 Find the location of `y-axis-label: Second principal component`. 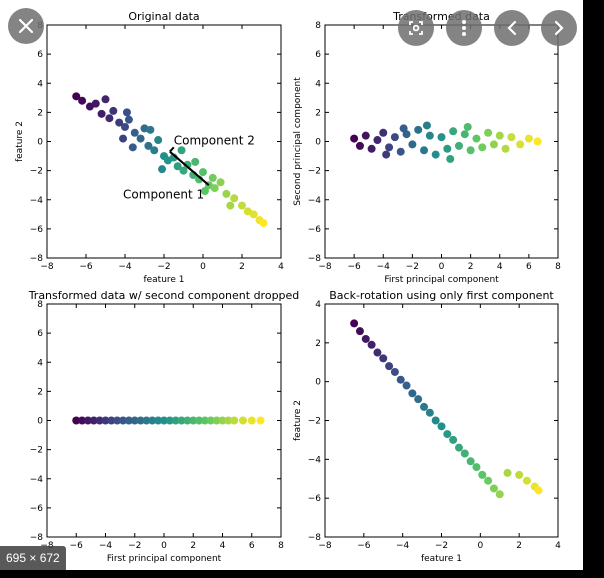

y-axis-label: Second principal component is located at coordinates (298, 141).